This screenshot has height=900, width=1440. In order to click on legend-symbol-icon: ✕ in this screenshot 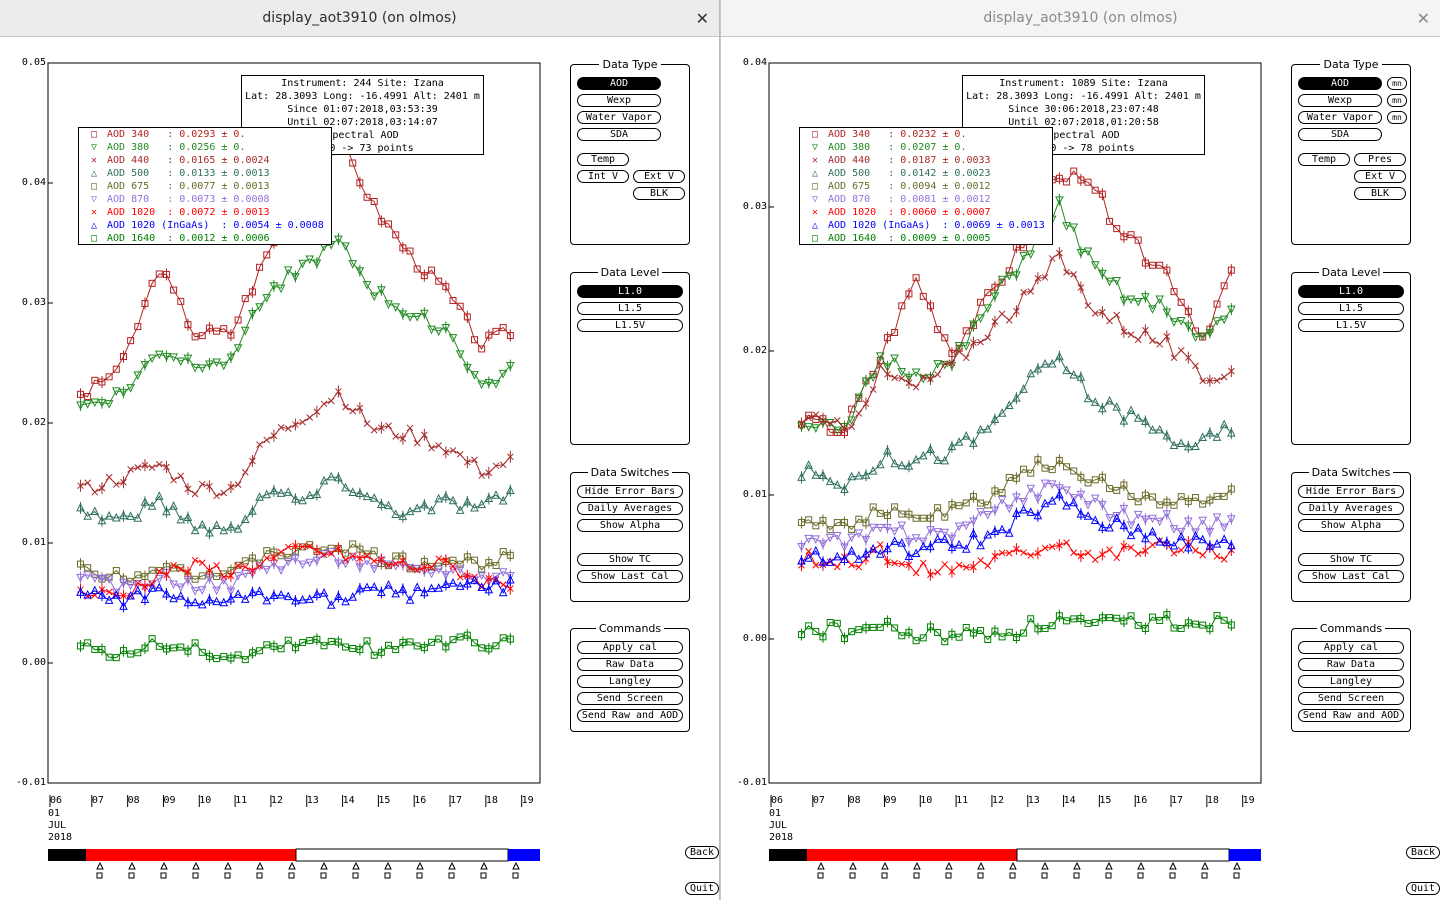, I will do `click(94, 160)`.